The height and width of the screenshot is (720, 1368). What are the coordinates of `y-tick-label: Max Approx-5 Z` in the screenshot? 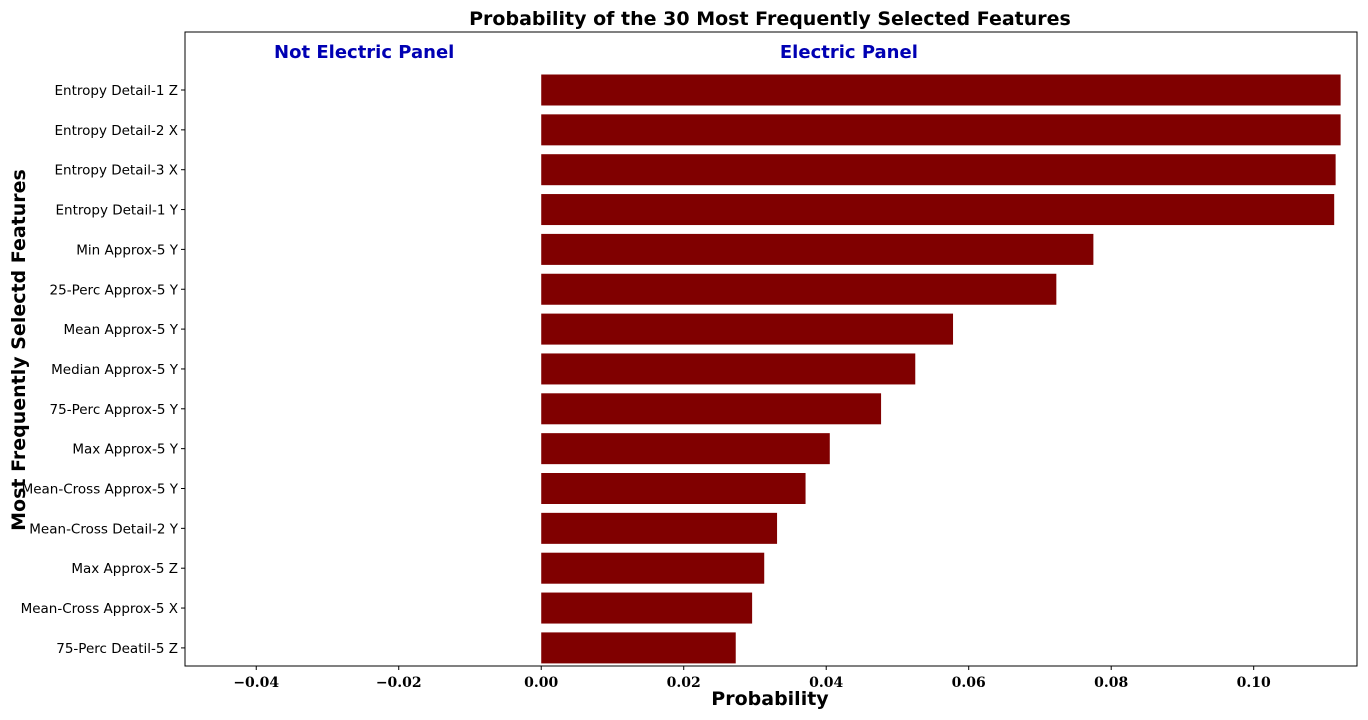 It's located at (124, 569).